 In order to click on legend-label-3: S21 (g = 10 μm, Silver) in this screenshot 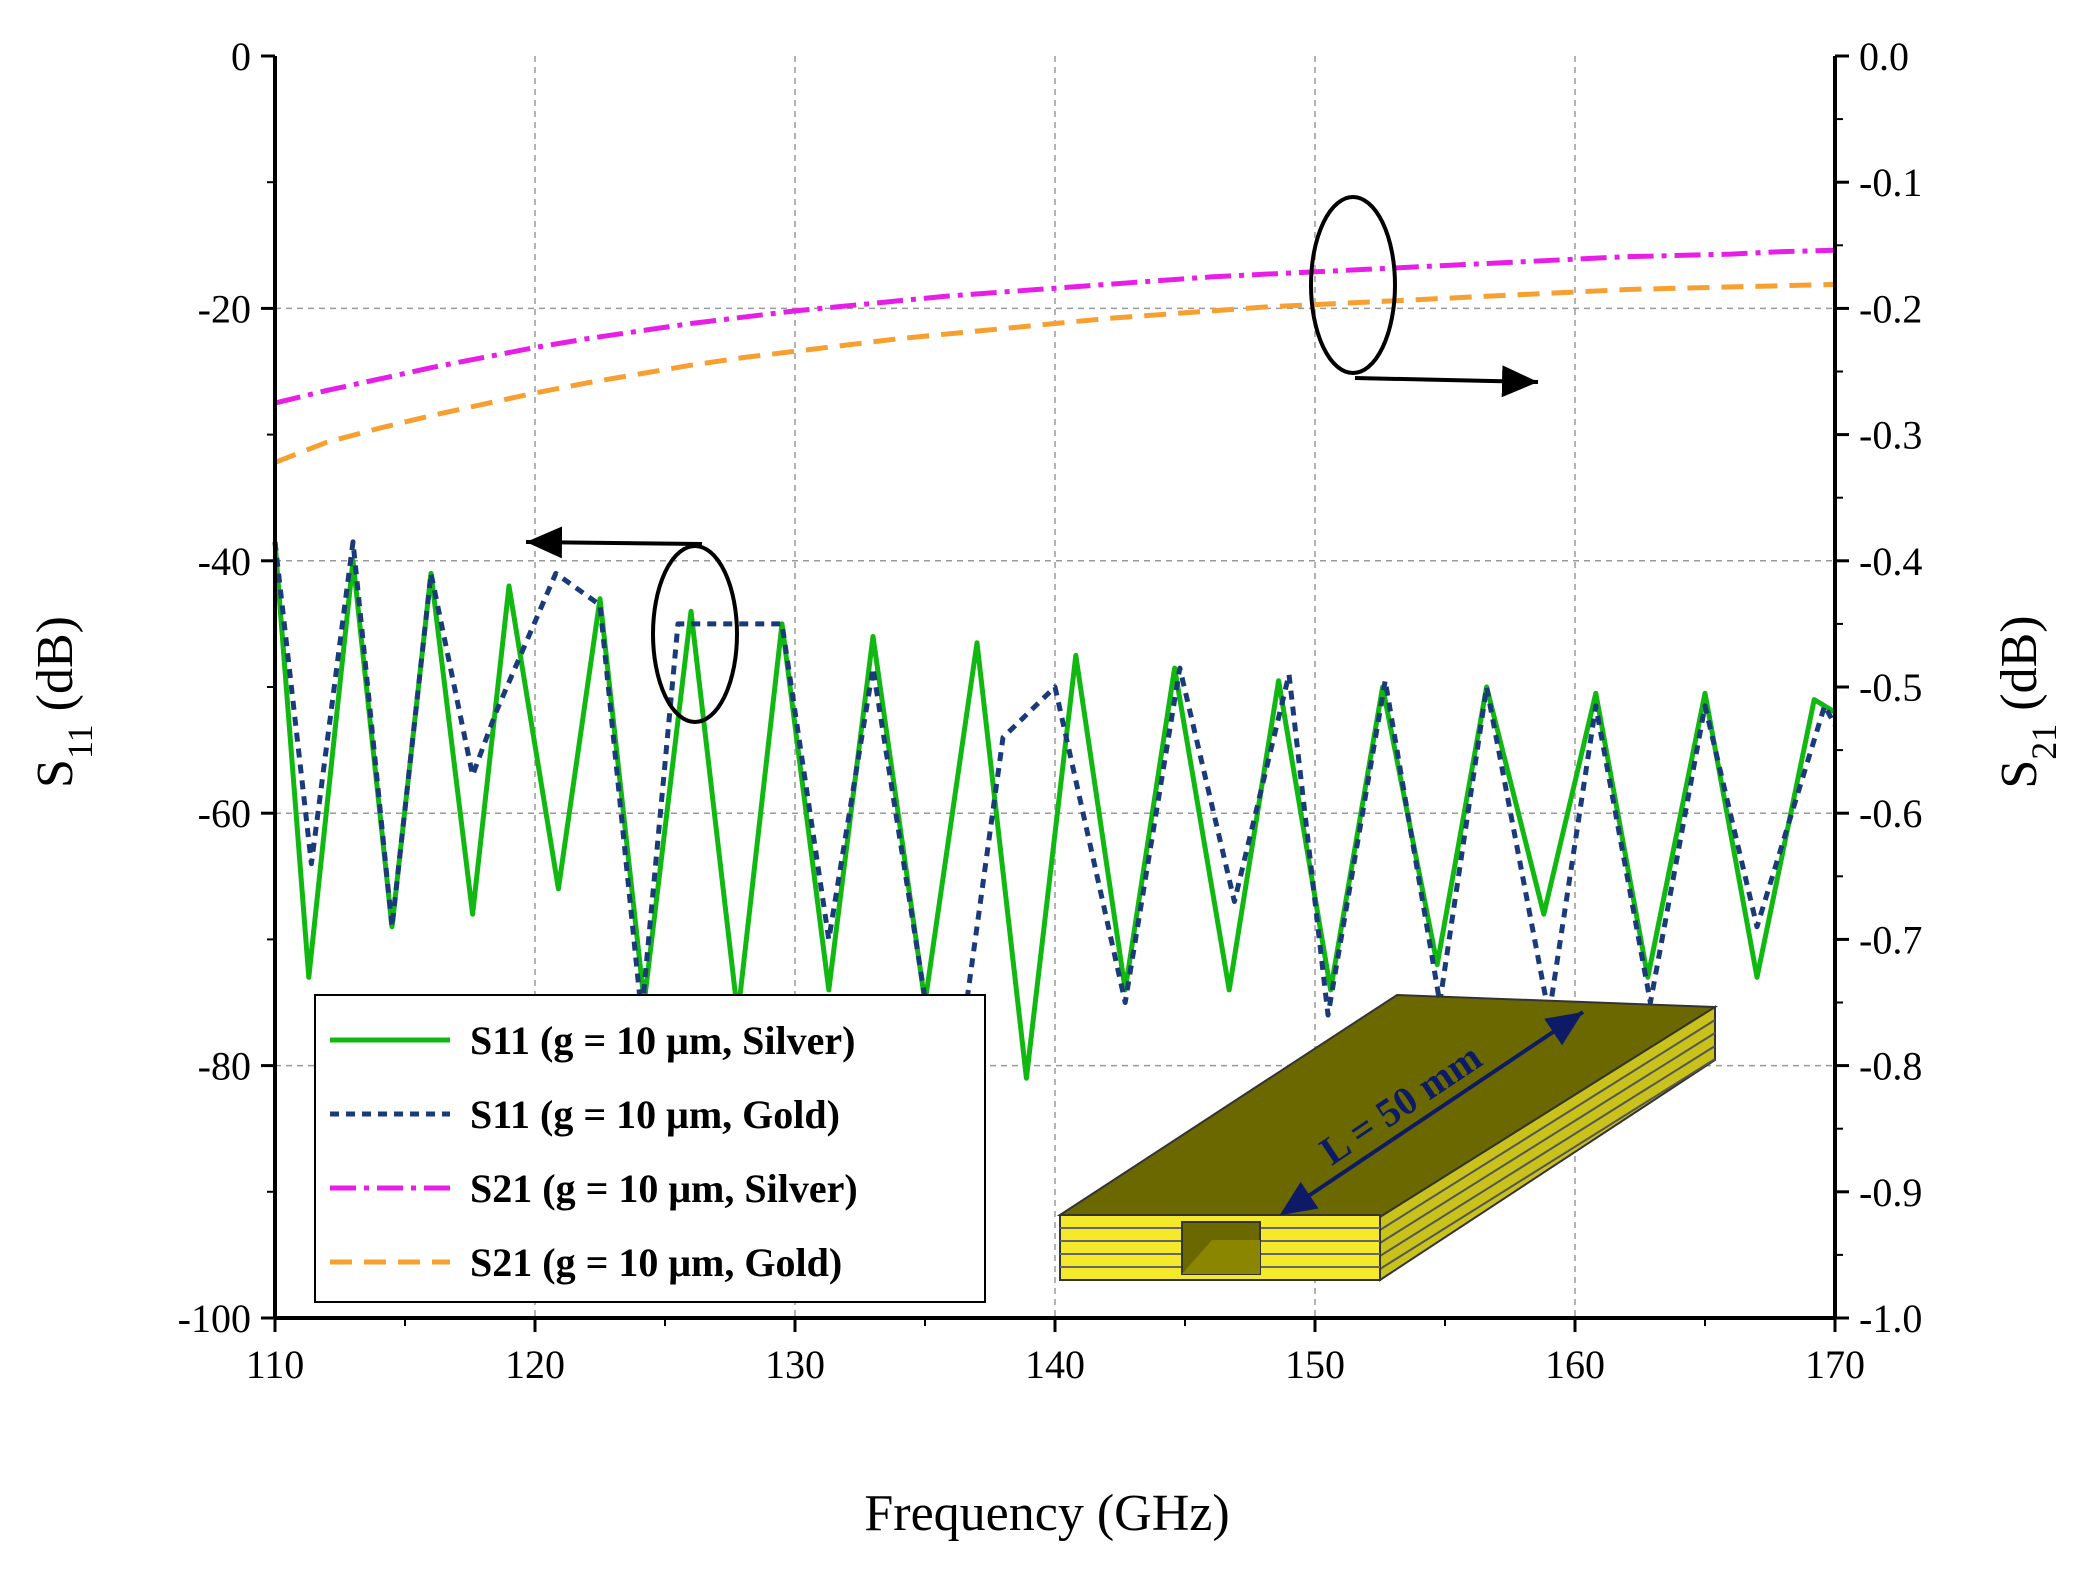, I will do `click(664, 1188)`.